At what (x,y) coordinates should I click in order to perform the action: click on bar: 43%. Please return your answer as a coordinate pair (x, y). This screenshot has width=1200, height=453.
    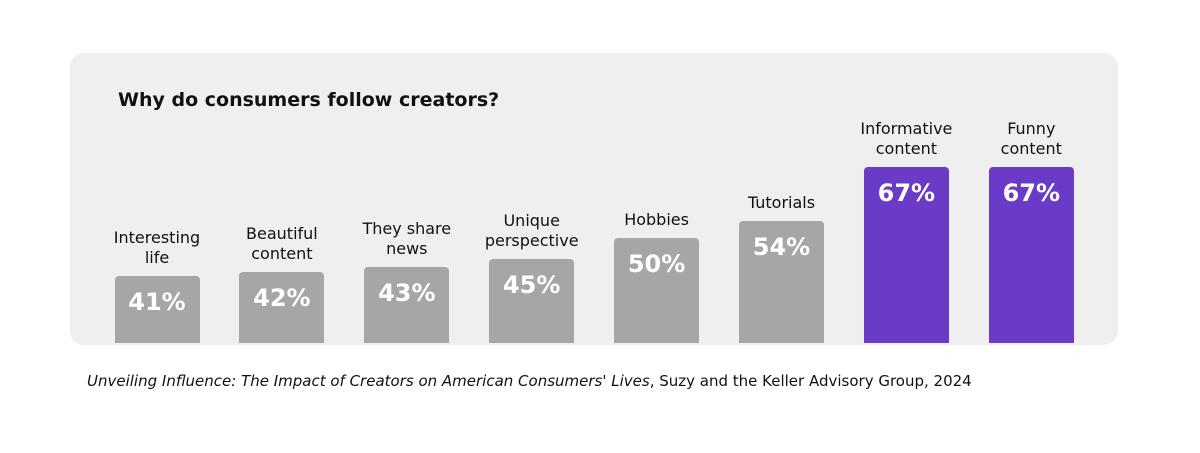
    Looking at the image, I should click on (407, 305).